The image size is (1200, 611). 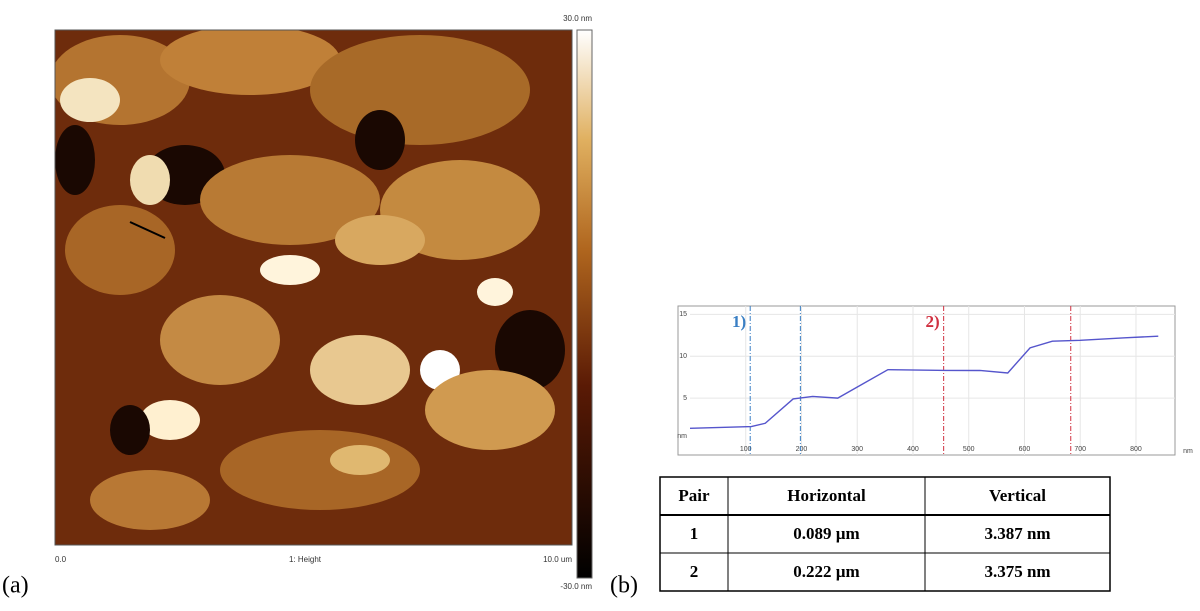 What do you see at coordinates (1017, 495) in the screenshot?
I see `table-header: Vertical` at bounding box center [1017, 495].